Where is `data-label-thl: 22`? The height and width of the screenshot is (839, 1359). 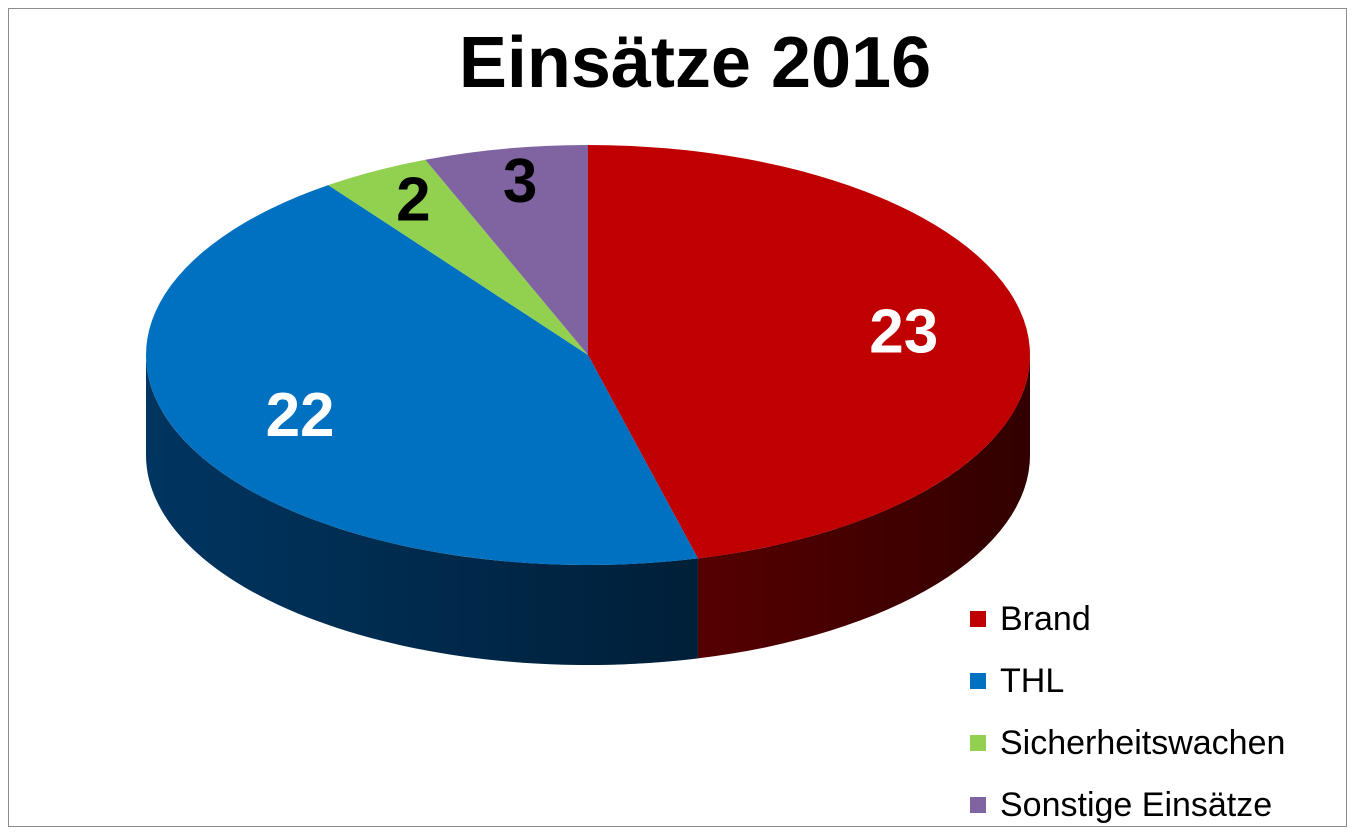 data-label-thl: 22 is located at coordinates (300, 415).